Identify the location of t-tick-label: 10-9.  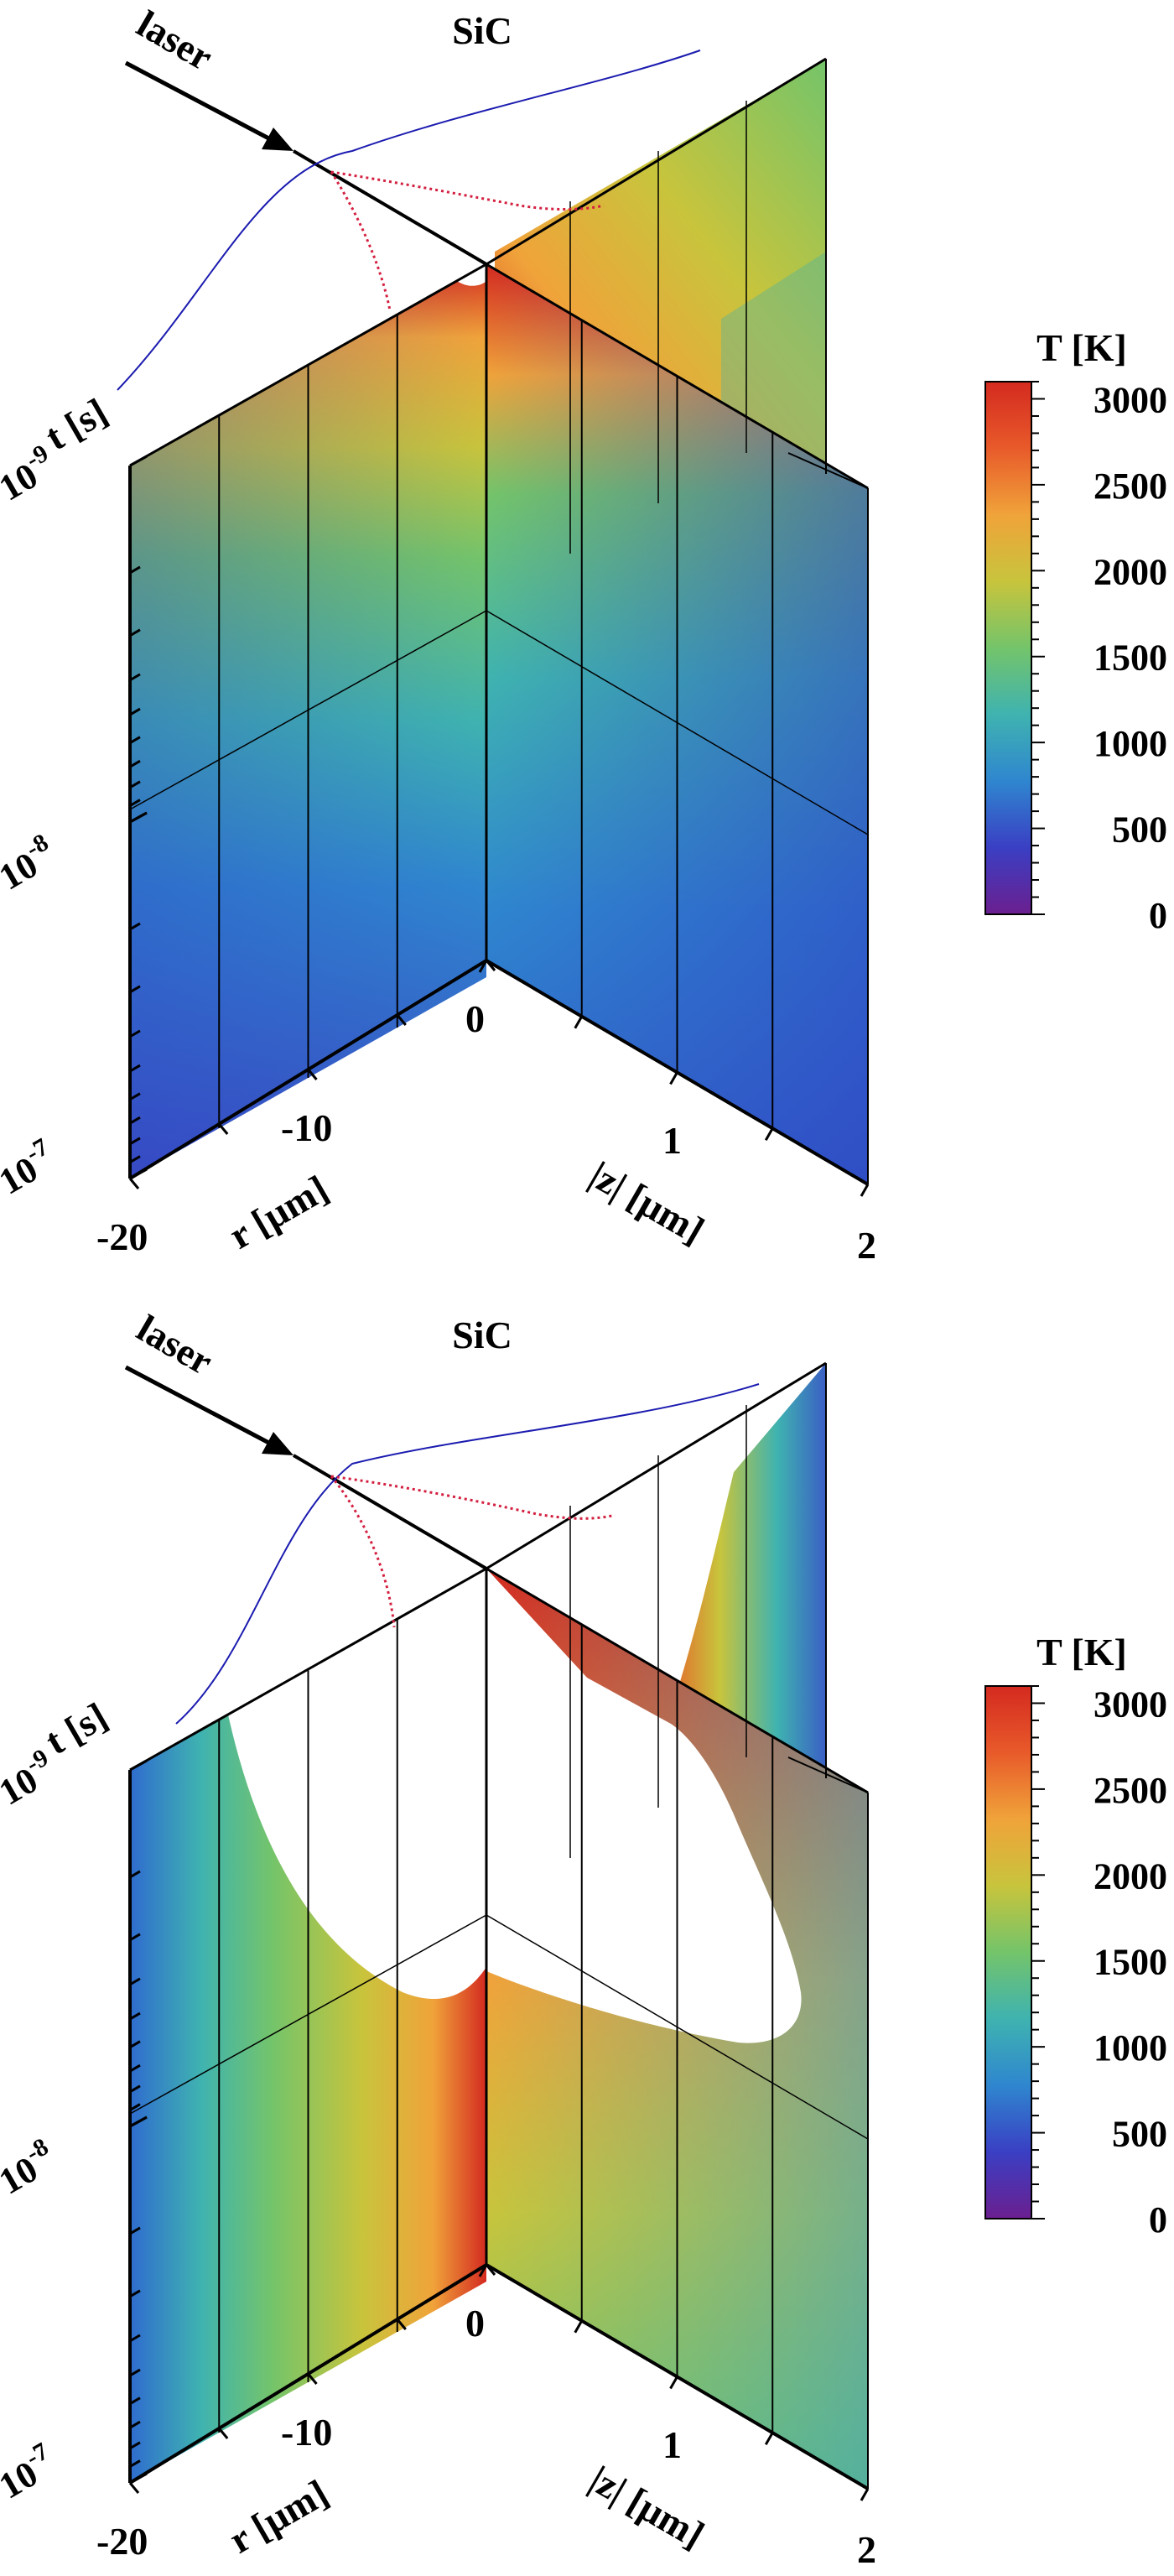
(31, 474).